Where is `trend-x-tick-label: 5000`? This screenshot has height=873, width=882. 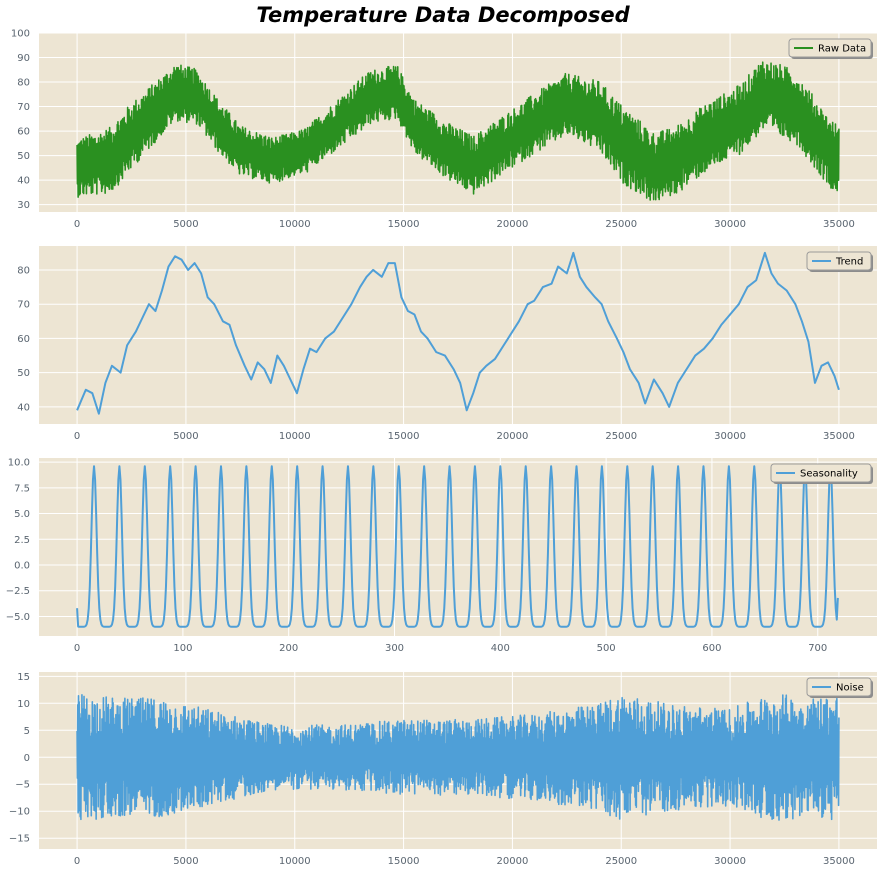
trend-x-tick-label: 5000 is located at coordinates (185, 436).